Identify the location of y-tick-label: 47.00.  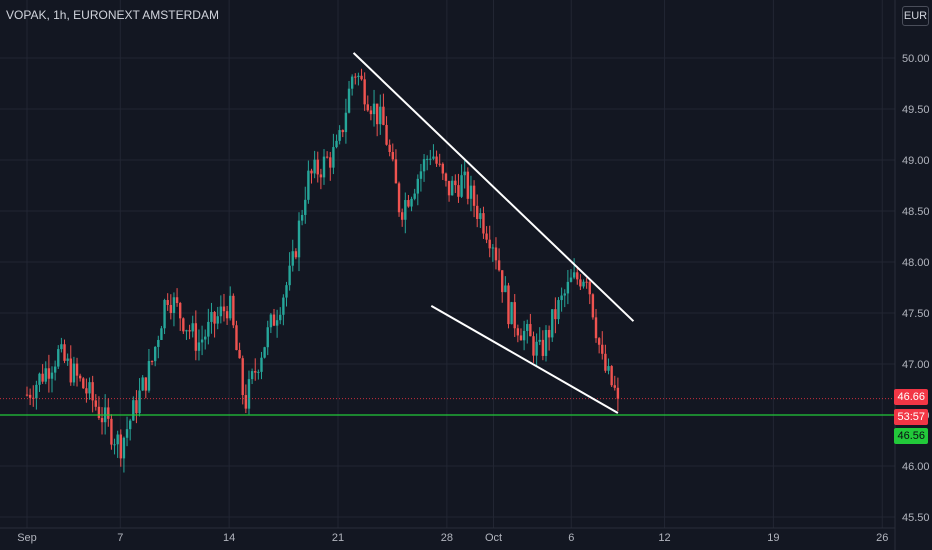
(916, 365).